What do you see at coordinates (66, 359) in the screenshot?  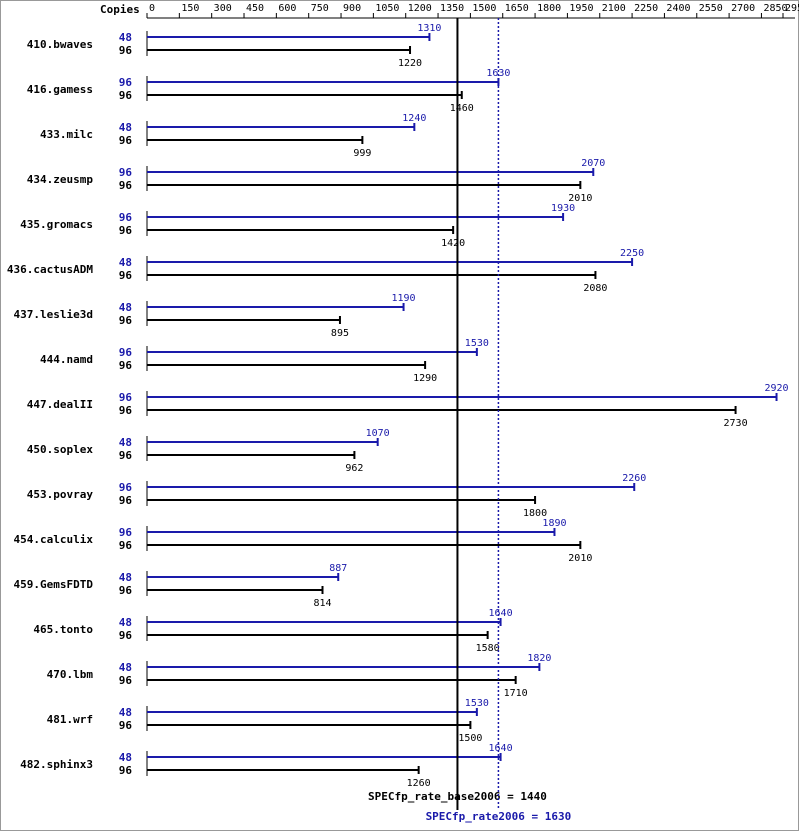 I see `benchmark-name: 444.namd` at bounding box center [66, 359].